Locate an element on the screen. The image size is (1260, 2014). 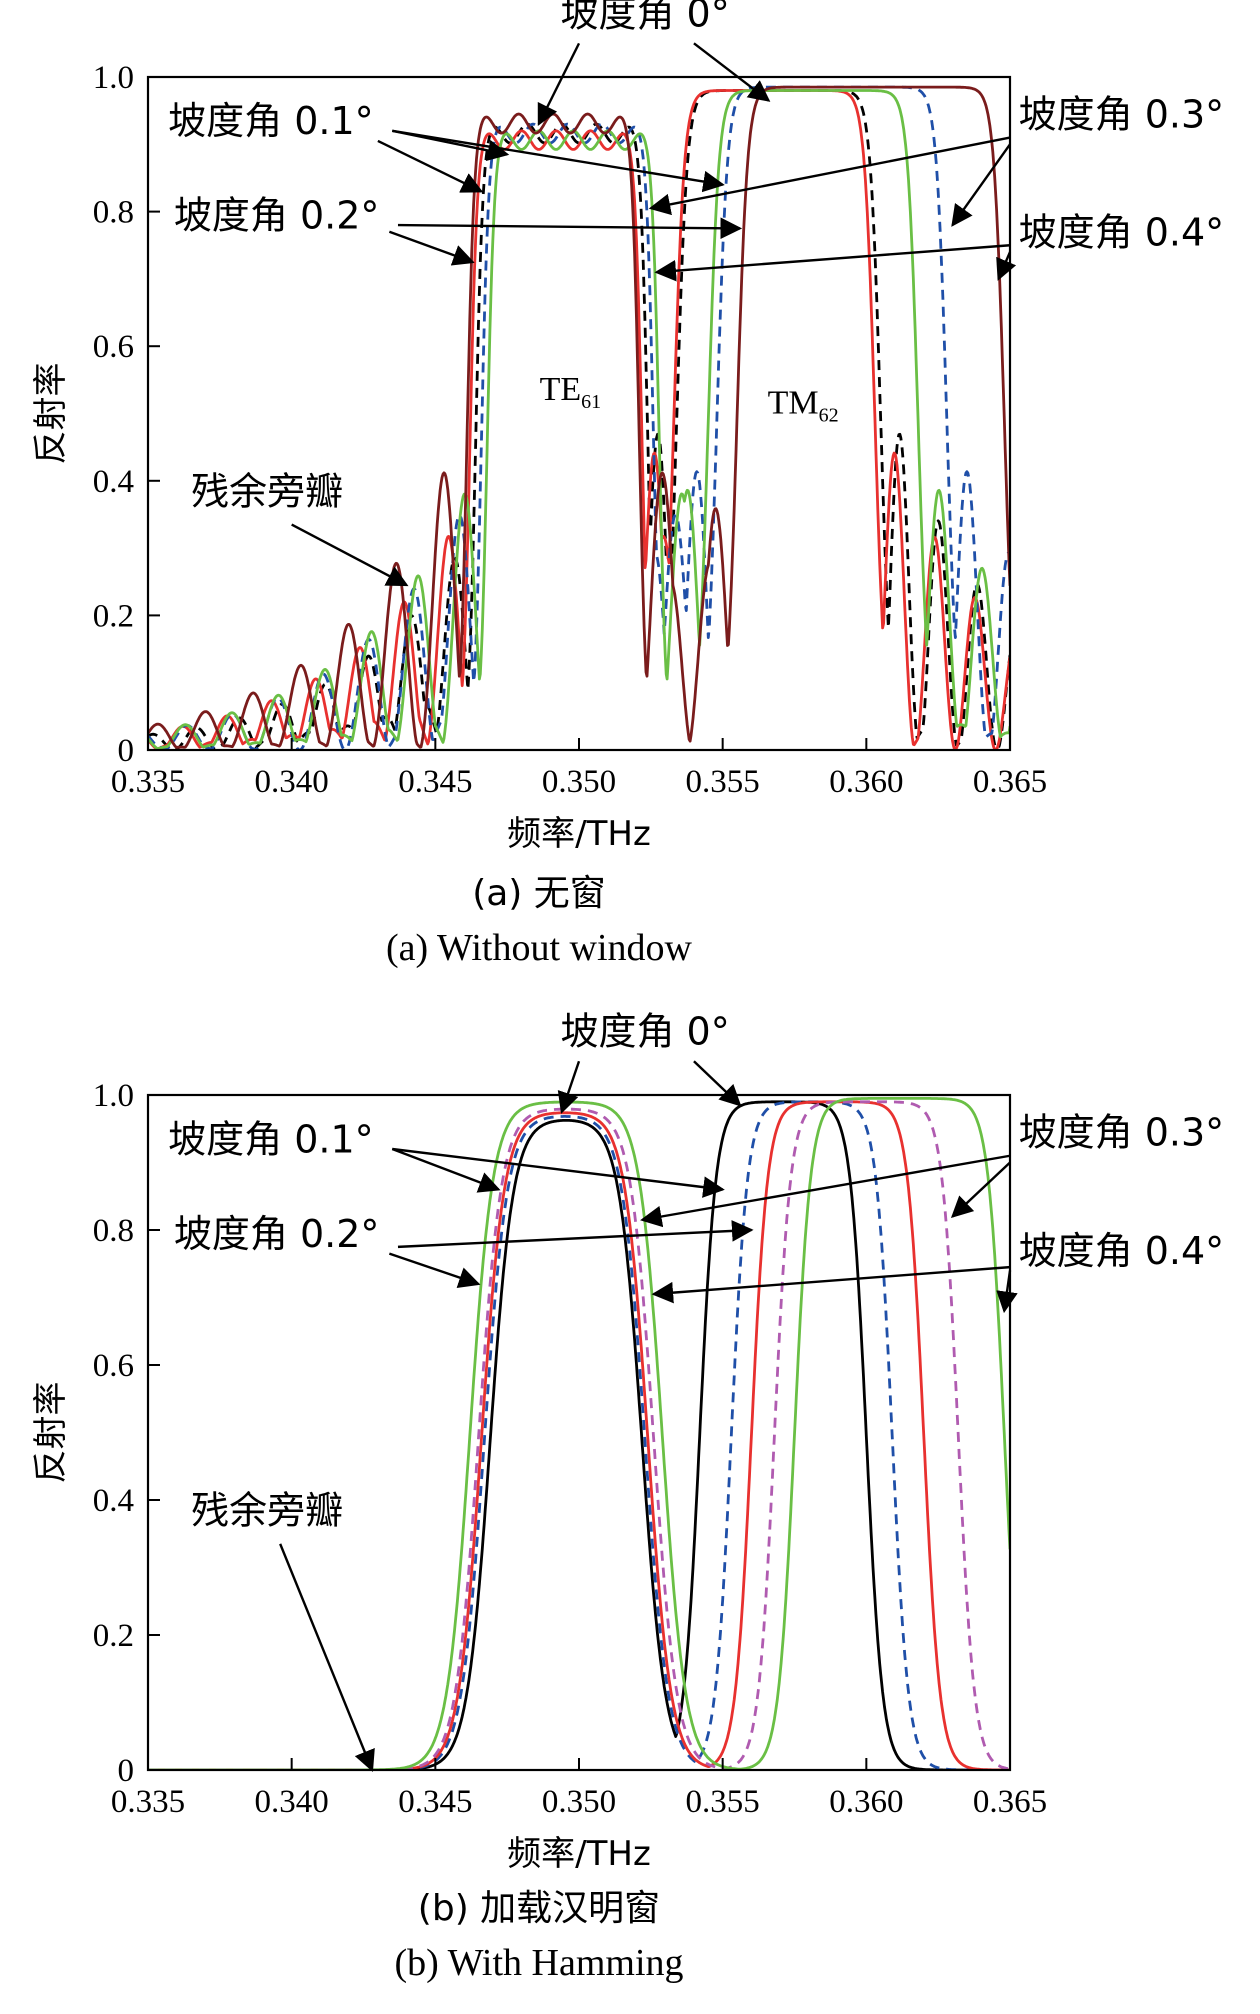
panel-a-x-axis-label: 频率/THz is located at coordinates (579, 834).